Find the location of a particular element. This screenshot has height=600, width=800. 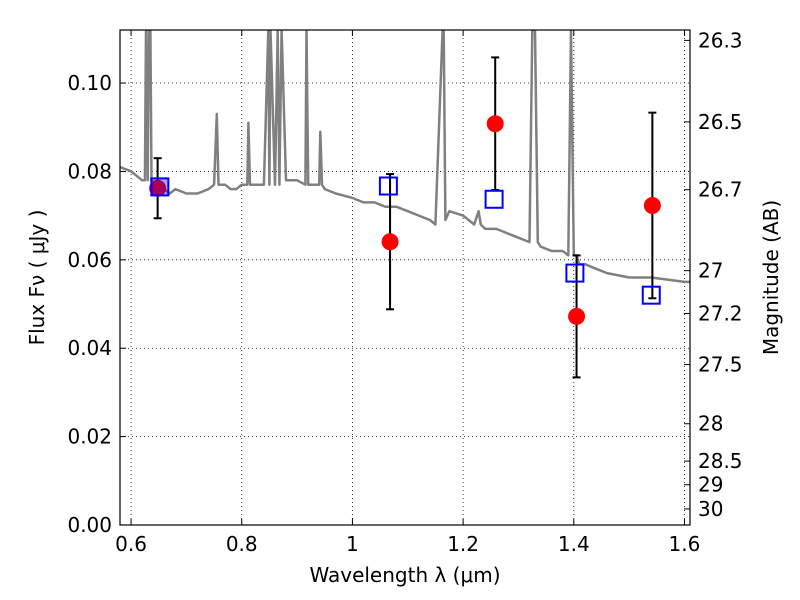

x-tick-label: 1.4 is located at coordinates (574, 544).